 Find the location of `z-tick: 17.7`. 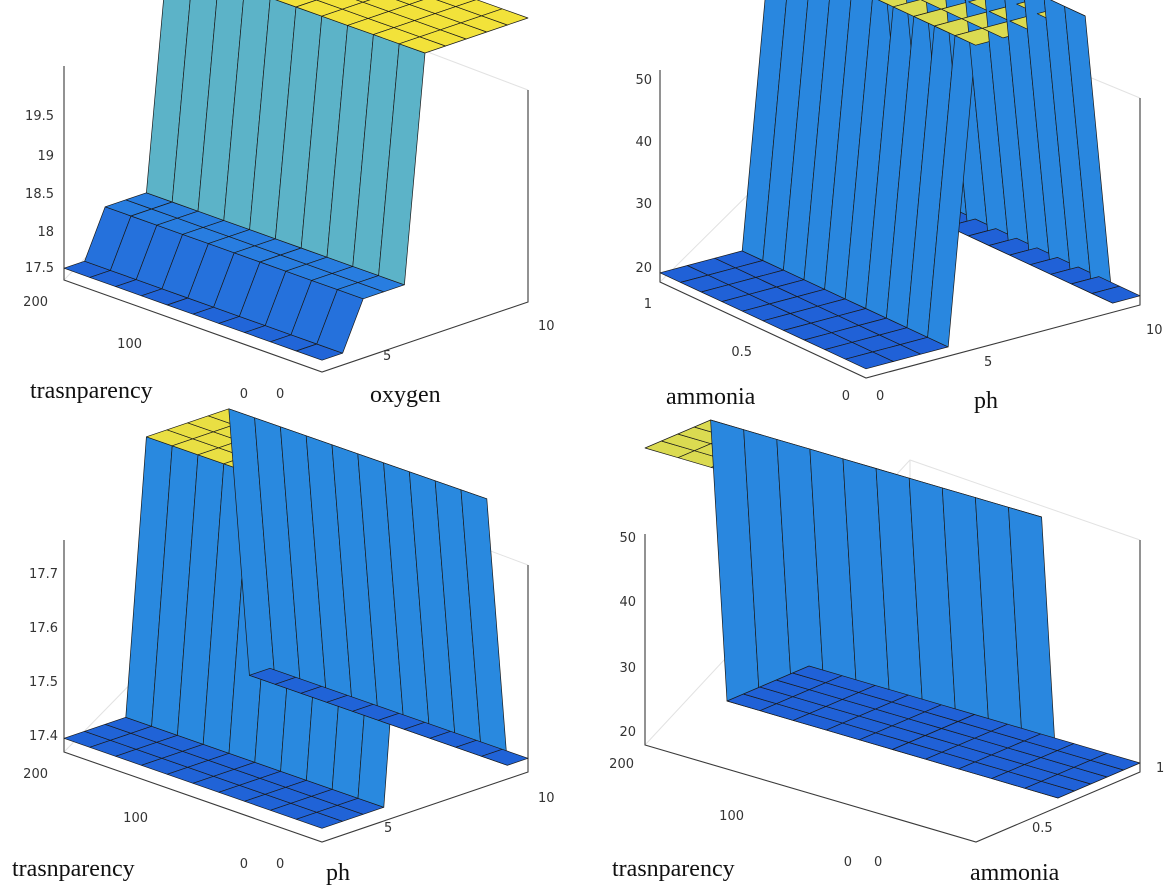

z-tick: 17.7 is located at coordinates (43, 574).